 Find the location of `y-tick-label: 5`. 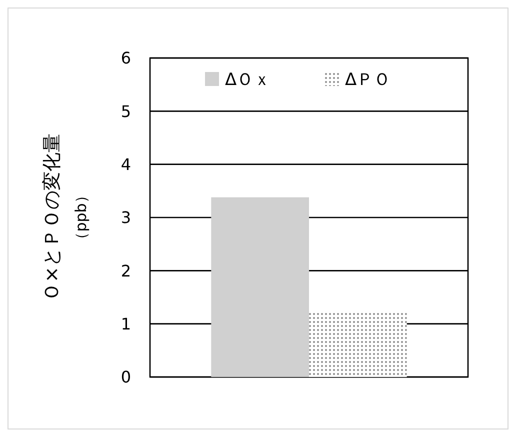

y-tick-label: 5 is located at coordinates (126, 111).